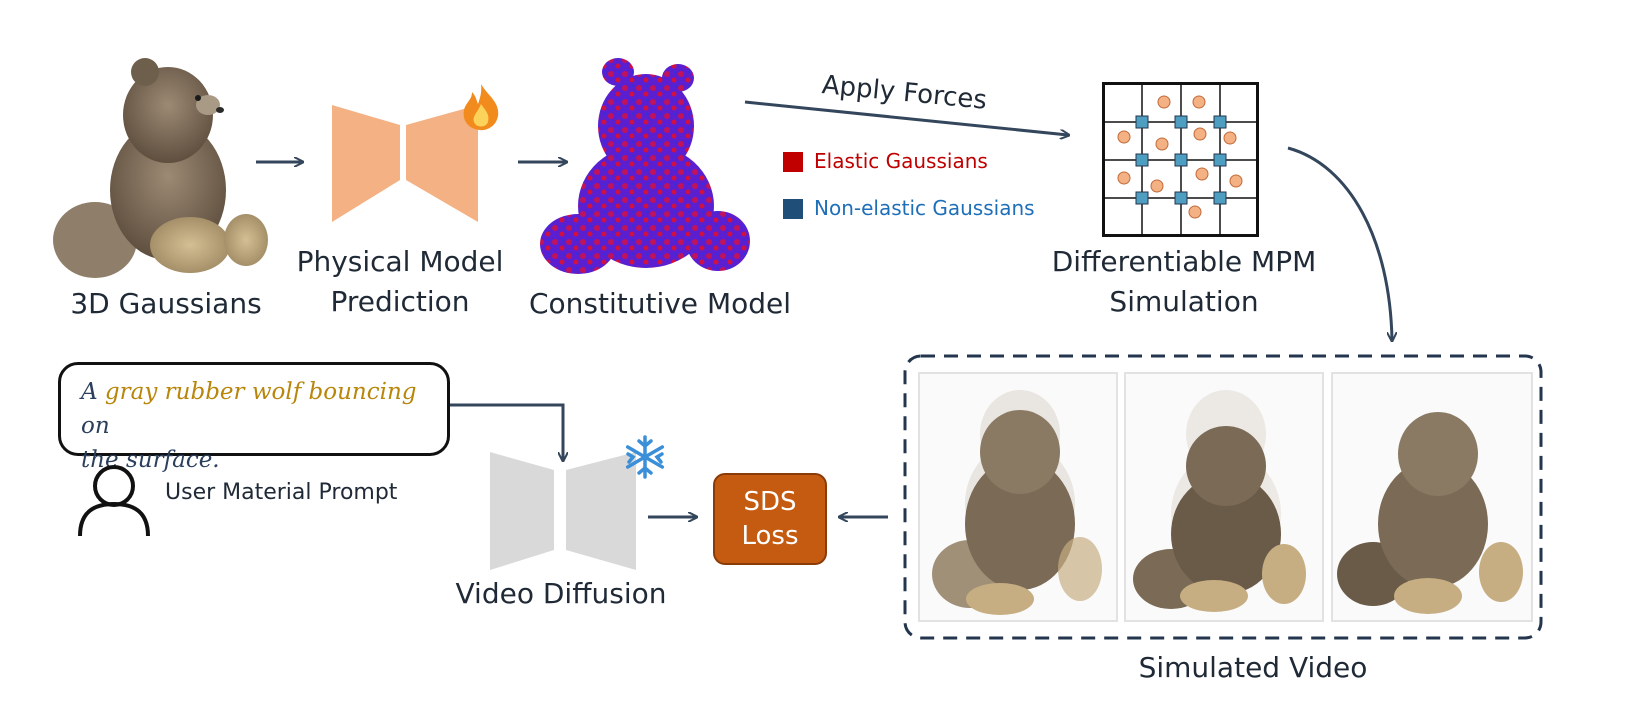 Image resolution: width=1638 pixels, height=727 pixels. Describe the element at coordinates (770, 536) in the screenshot. I see `sds-line2: Loss` at that location.